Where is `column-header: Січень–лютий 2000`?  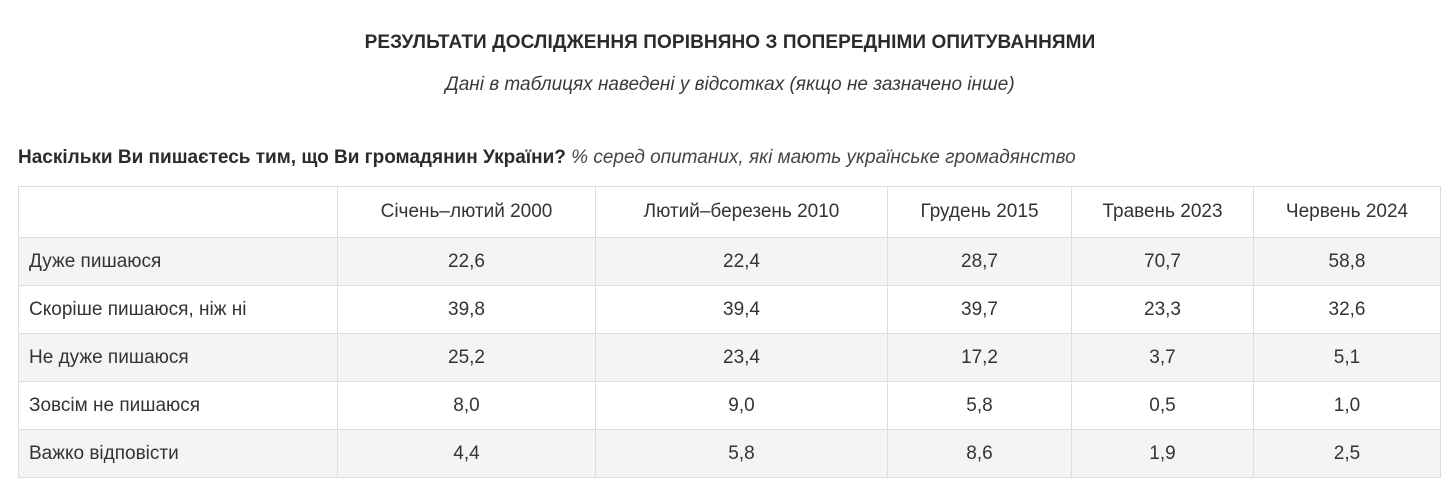
column-header: Січень–лютий 2000 is located at coordinates (466, 212).